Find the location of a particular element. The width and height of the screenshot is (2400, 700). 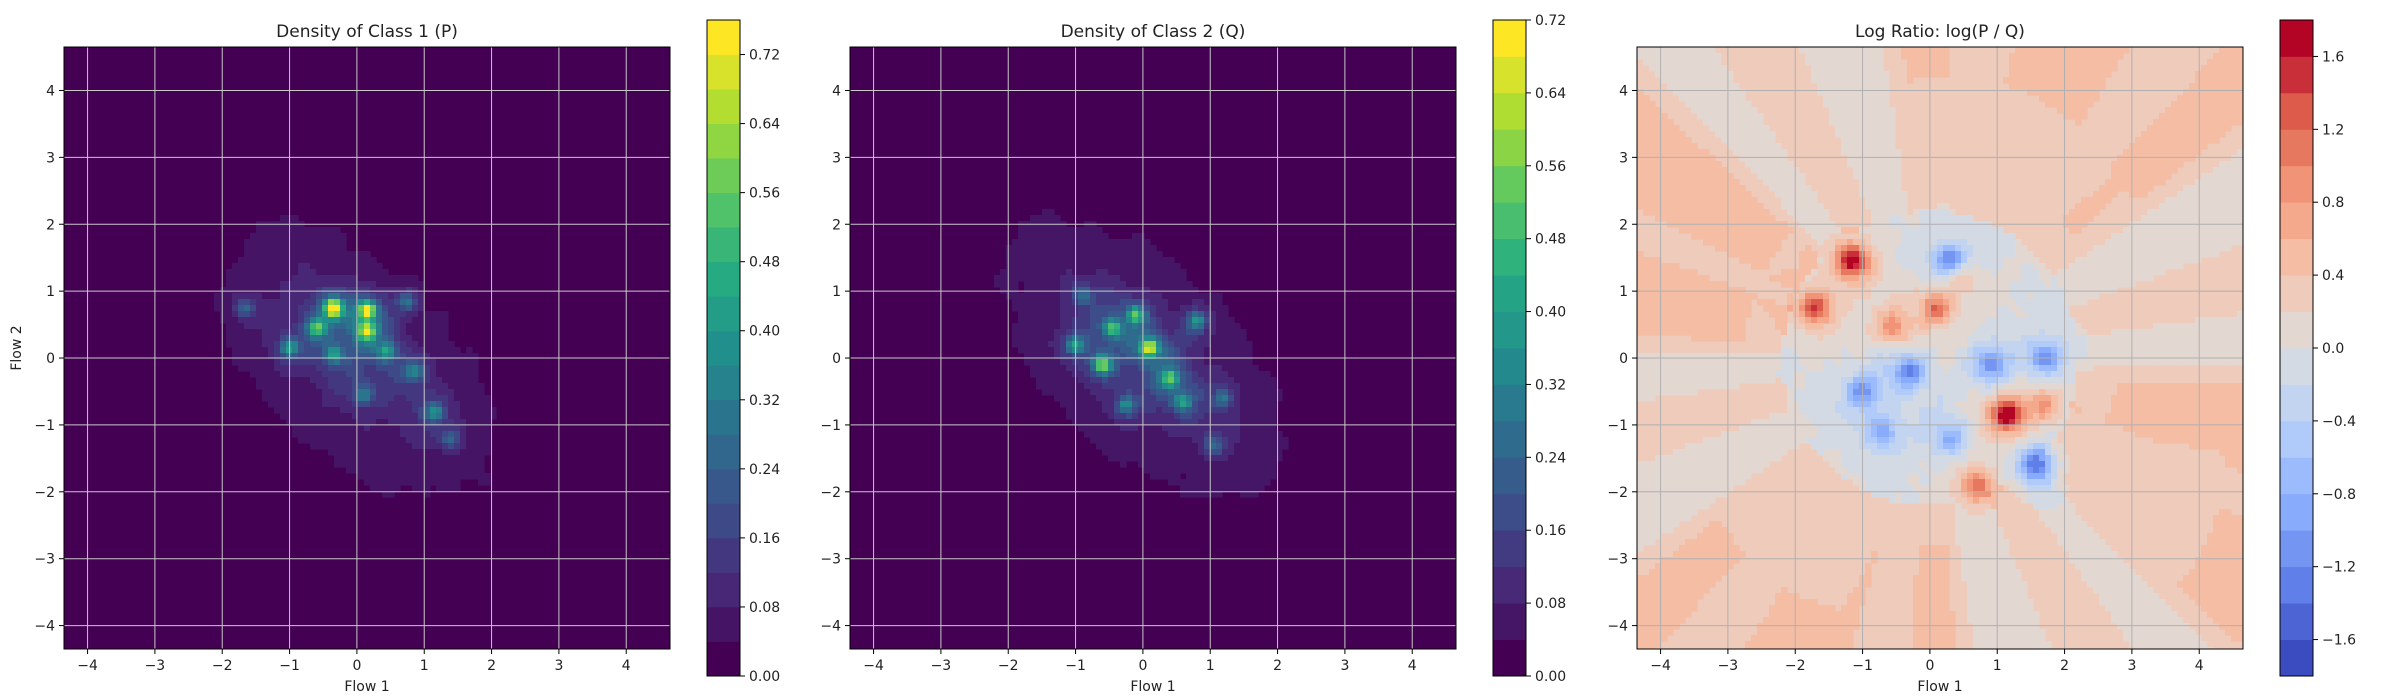

y-axis-label: Flow 2 is located at coordinates (17, 347).